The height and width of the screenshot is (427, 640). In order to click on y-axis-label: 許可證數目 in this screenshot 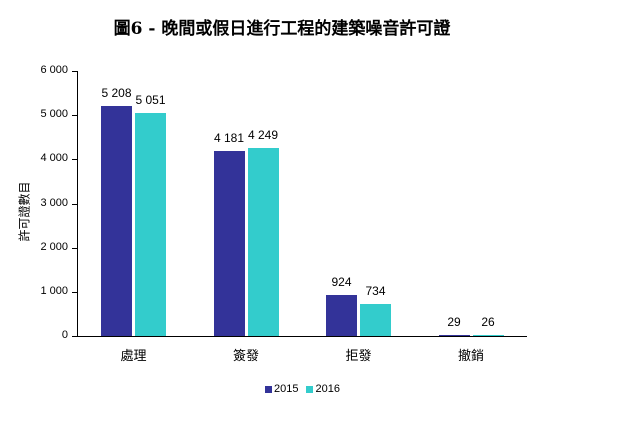, I will do `click(24, 211)`.